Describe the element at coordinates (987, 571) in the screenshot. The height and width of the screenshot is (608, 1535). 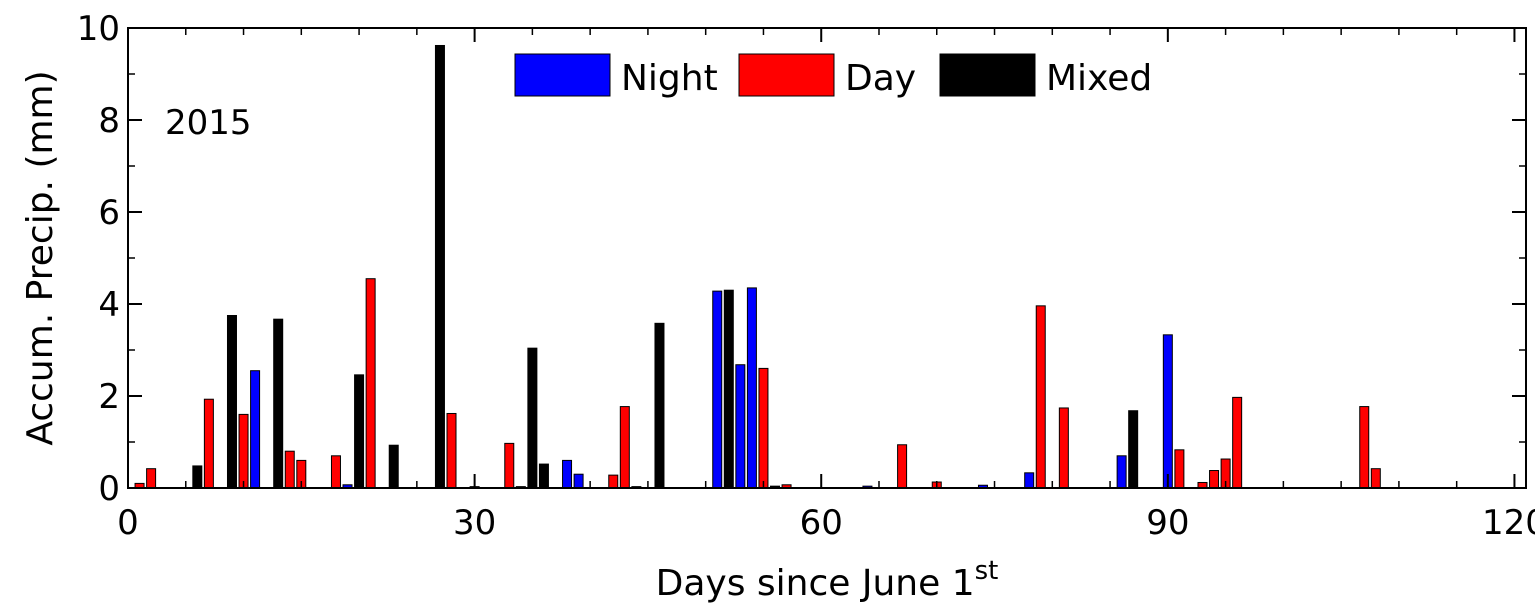
I see `x-axis-label-superscript: st` at that location.